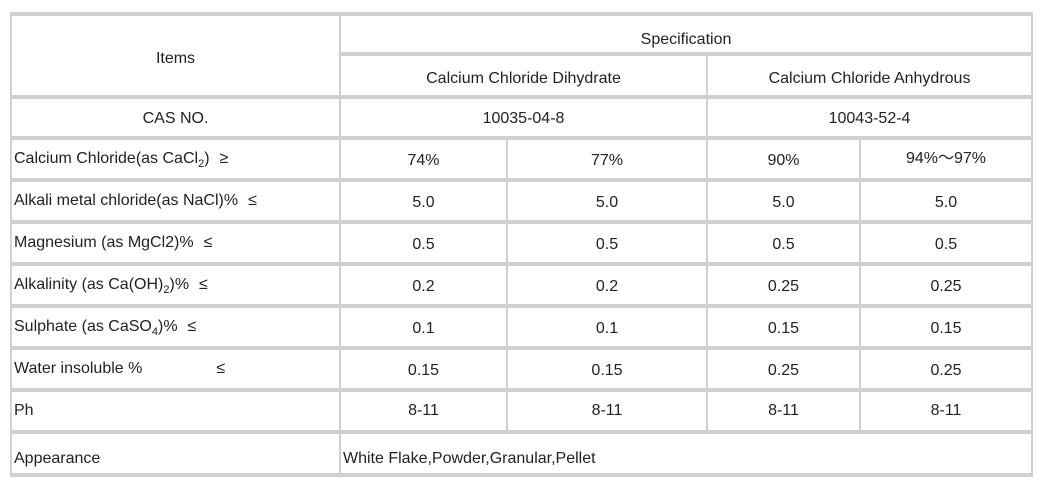  I want to click on row-label: Alkalinity (as Ca(OH)2)% ≤, so click(176, 287).